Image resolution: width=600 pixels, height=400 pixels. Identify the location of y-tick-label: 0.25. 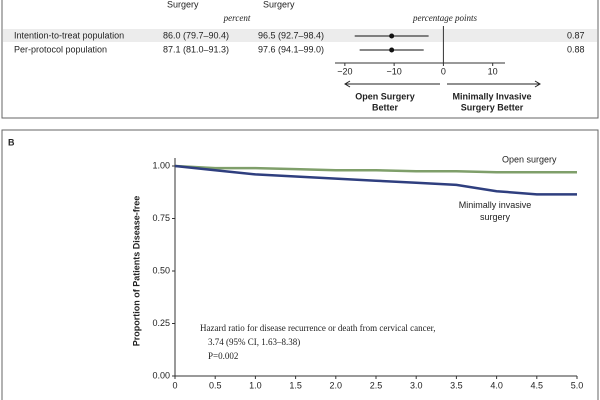
(161, 323).